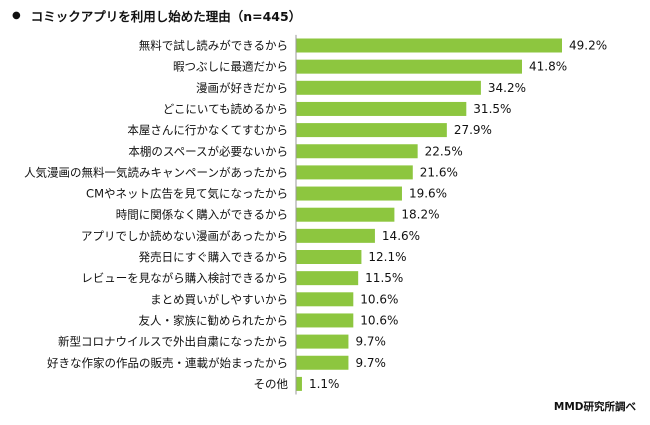 This screenshot has height=425, width=650. Describe the element at coordinates (213, 257) in the screenshot. I see `category-label: 発売日にすぐ購入できるから` at that location.